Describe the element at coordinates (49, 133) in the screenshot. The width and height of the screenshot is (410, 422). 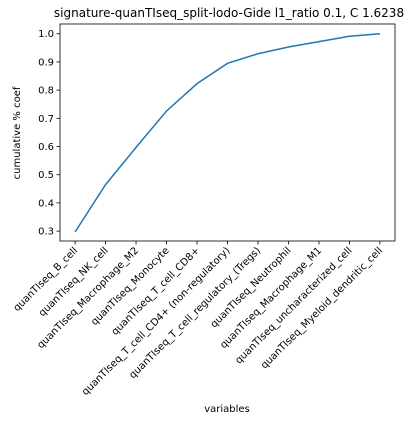
I see `y-axis-ticks: 0.3 0.4 0.5 0.6 0.7 0.8 0.9 1.0` at that location.